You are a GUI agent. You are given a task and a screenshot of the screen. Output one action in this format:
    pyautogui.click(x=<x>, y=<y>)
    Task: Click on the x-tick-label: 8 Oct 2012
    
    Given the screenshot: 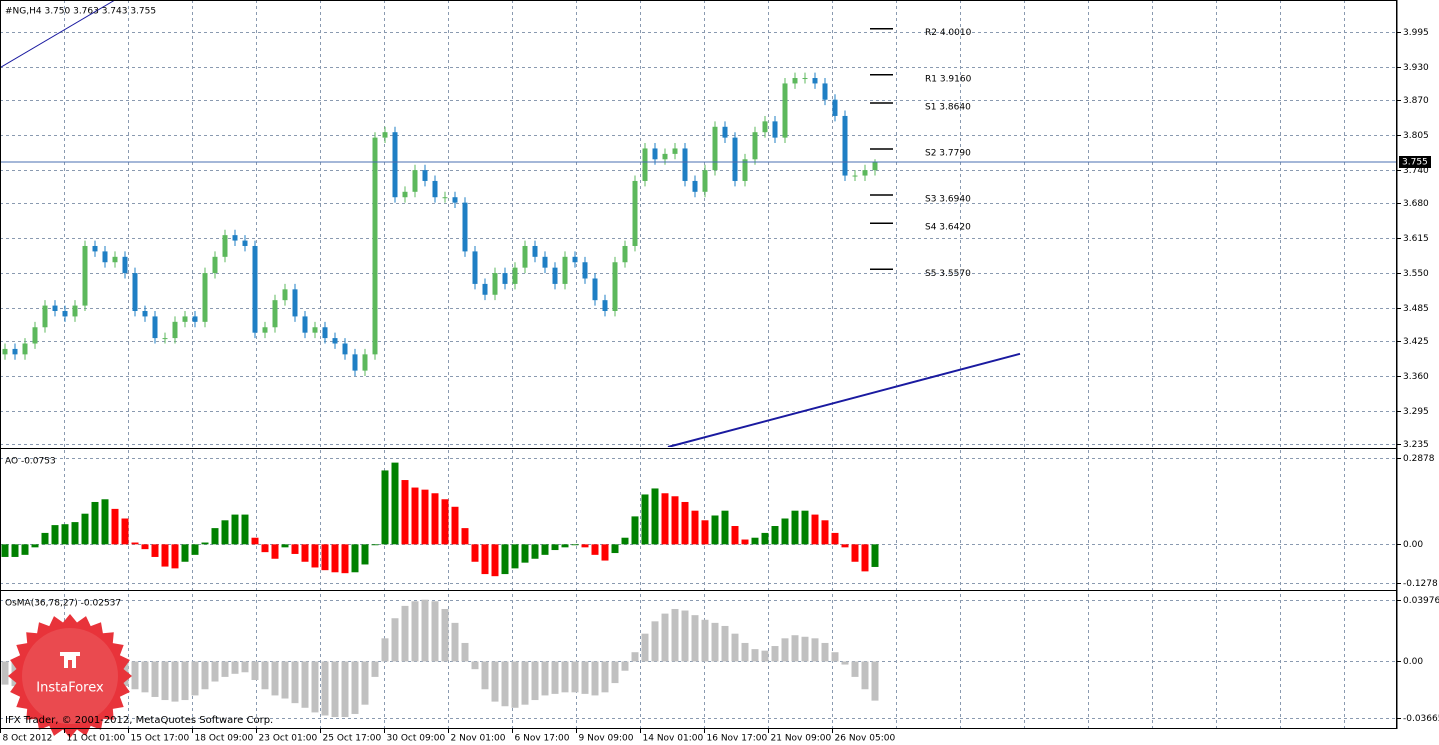 What is the action you would take?
    pyautogui.click(x=28, y=739)
    